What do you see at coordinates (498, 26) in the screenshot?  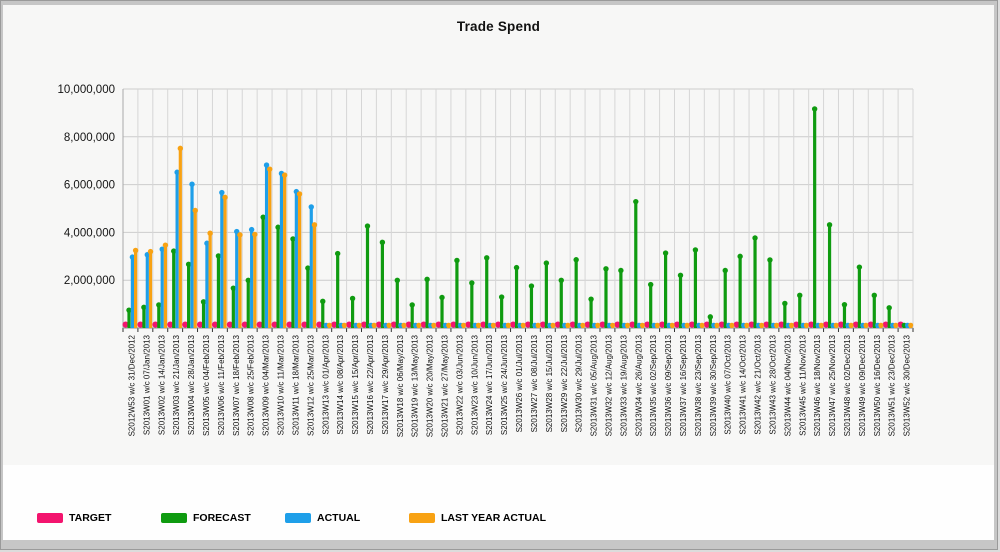 I see `chart-title: Trade Spend` at bounding box center [498, 26].